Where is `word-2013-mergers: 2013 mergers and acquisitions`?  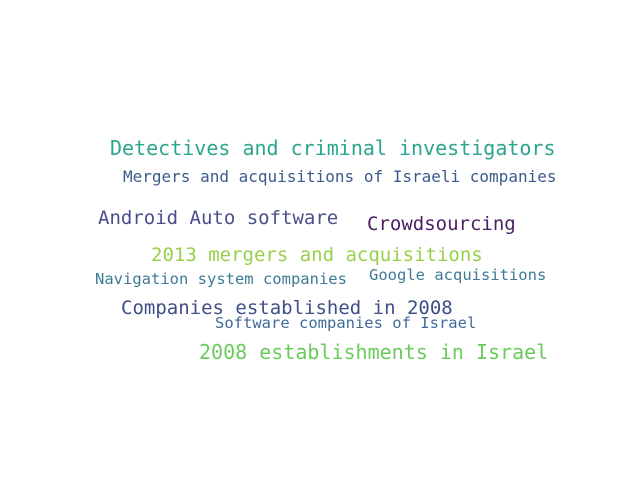
word-2013-mergers: 2013 mergers and acquisitions is located at coordinates (317, 255).